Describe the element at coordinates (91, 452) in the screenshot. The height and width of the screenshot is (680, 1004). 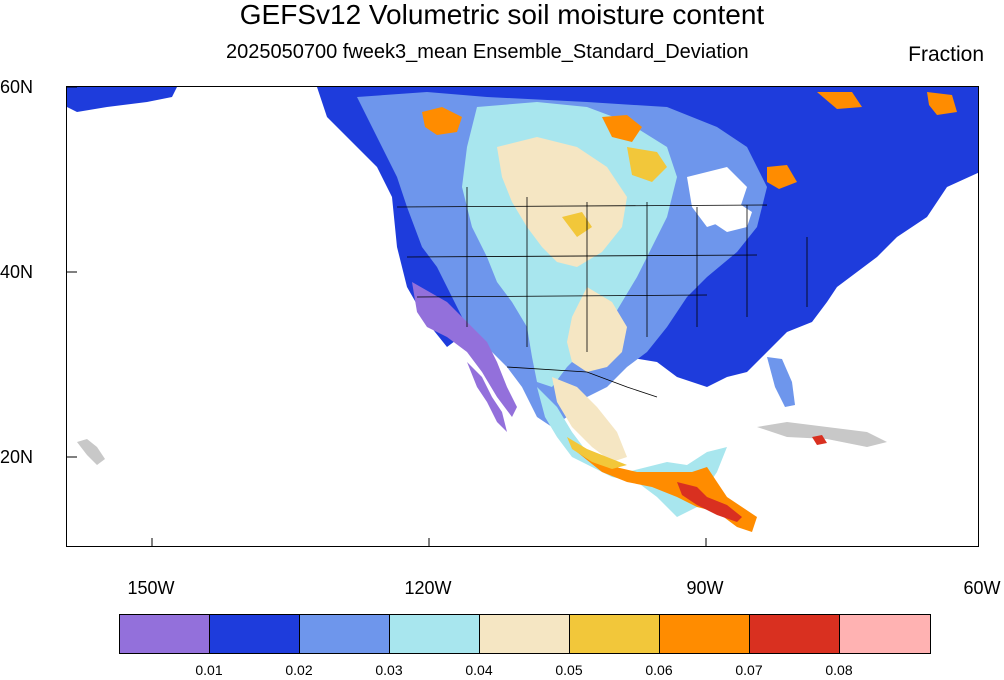
I see `hawaii` at that location.